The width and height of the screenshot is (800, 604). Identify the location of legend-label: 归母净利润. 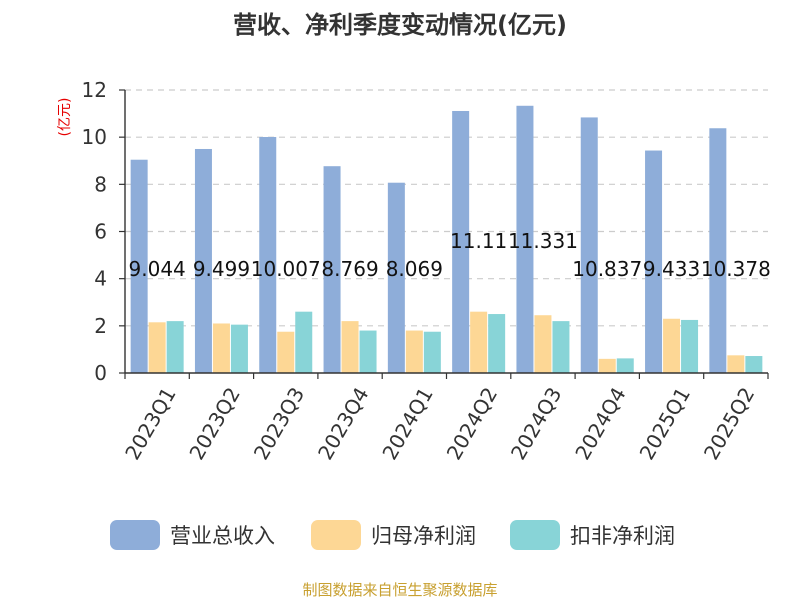
(423, 536).